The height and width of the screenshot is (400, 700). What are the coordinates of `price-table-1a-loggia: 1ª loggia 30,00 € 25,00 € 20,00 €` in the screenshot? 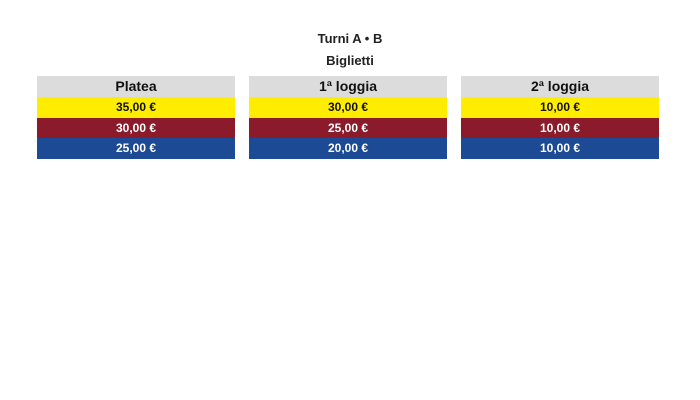 It's located at (348, 117).